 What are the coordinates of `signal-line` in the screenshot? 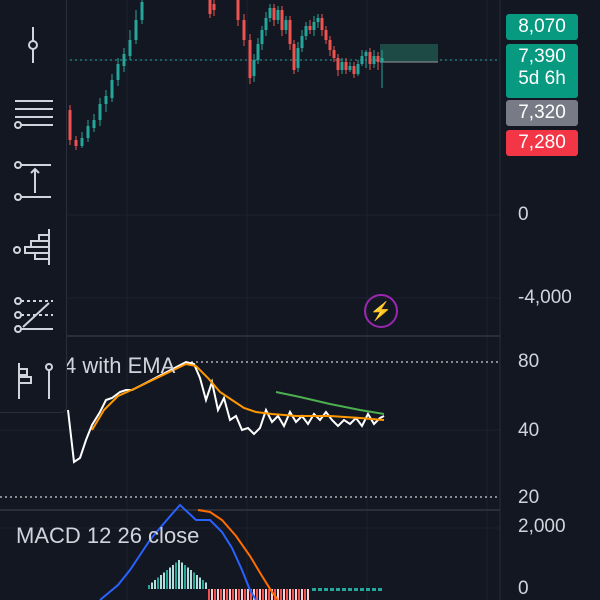 It's located at (238, 554).